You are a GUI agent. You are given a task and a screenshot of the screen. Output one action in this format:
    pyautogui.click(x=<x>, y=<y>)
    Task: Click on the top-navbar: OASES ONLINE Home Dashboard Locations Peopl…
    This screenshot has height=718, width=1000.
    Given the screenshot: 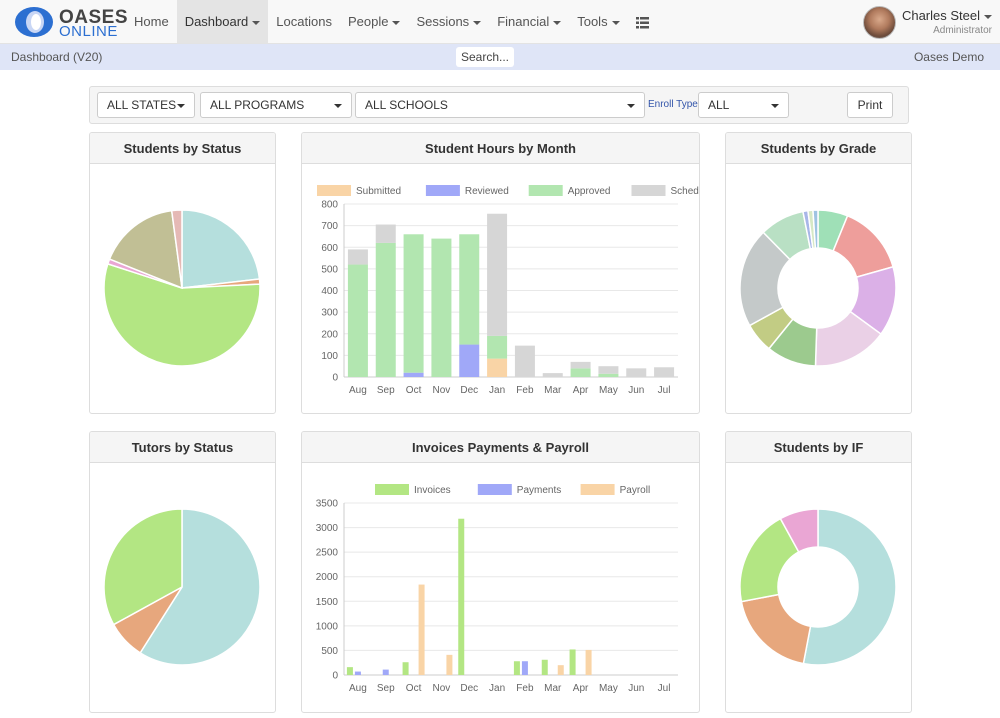 What is the action you would take?
    pyautogui.click(x=500, y=22)
    